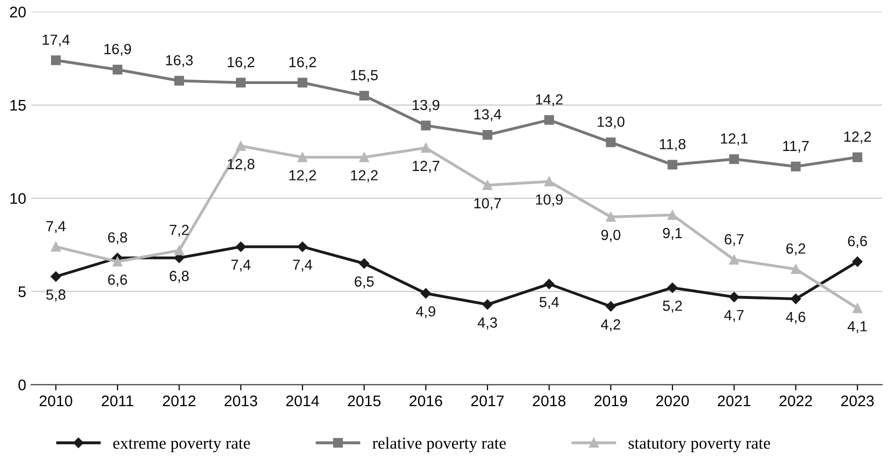  What do you see at coordinates (672, 401) in the screenshot?
I see `x-tick-label: 2020` at bounding box center [672, 401].